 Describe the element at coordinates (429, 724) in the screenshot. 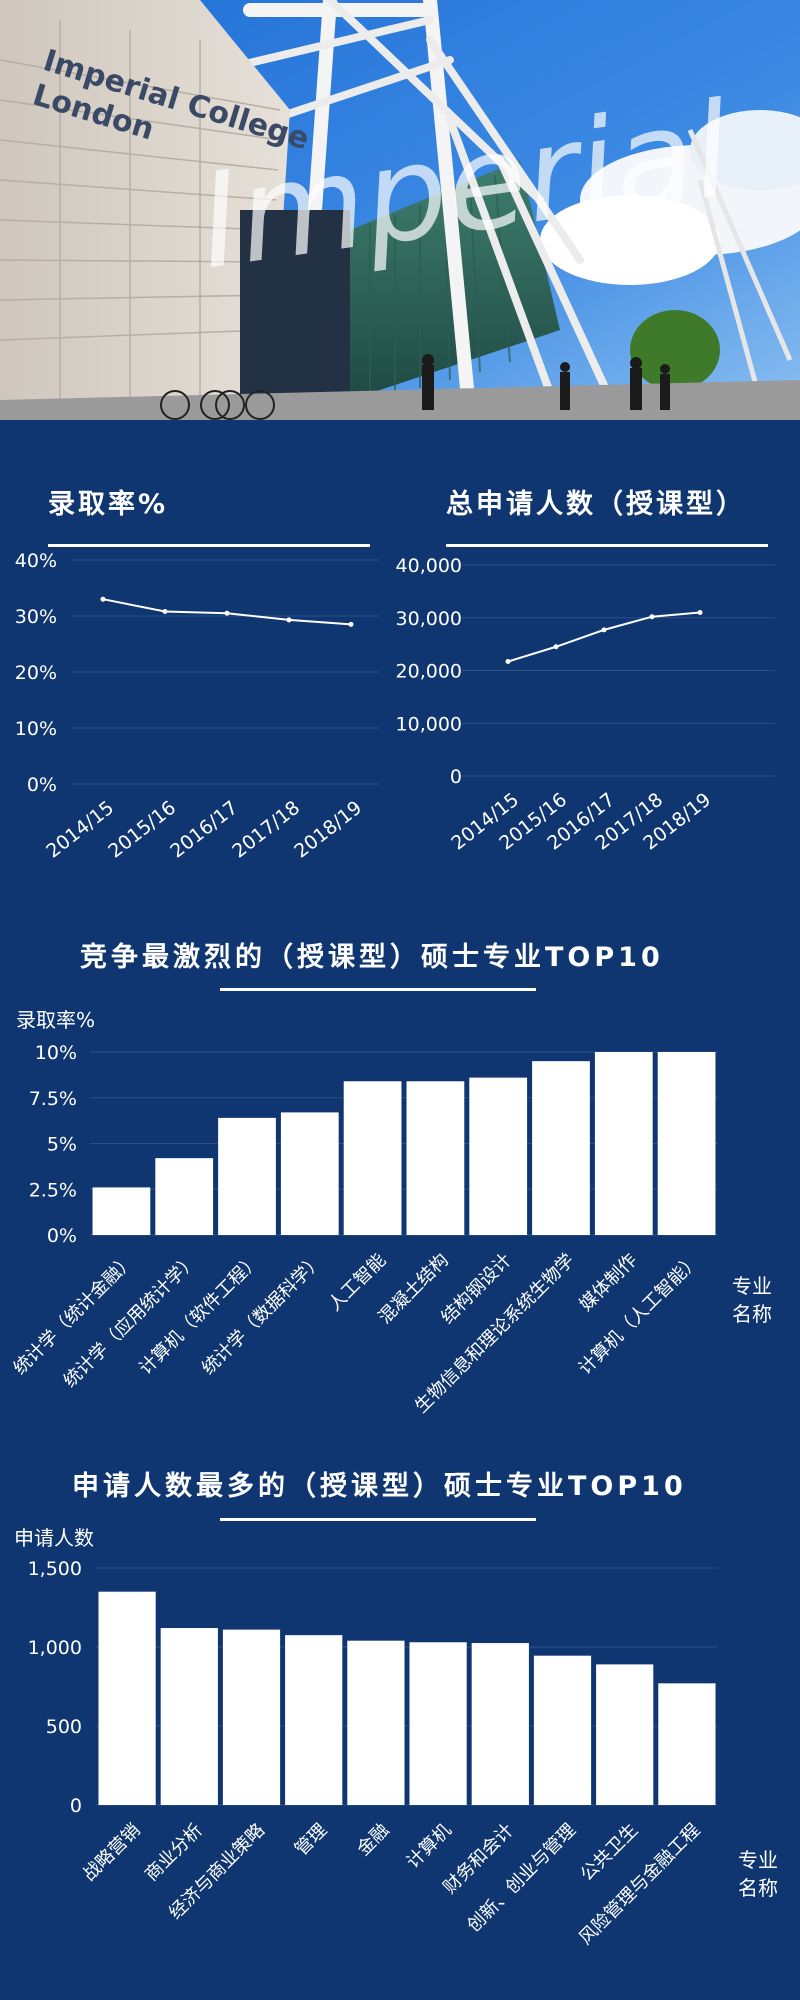

I see `y-tick-label: 10,000` at that location.